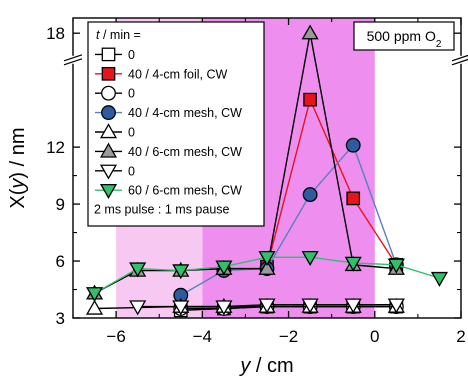 Image resolution: width=468 pixels, height=383 pixels. I want to click on legend-header: t / min =, so click(118, 35).